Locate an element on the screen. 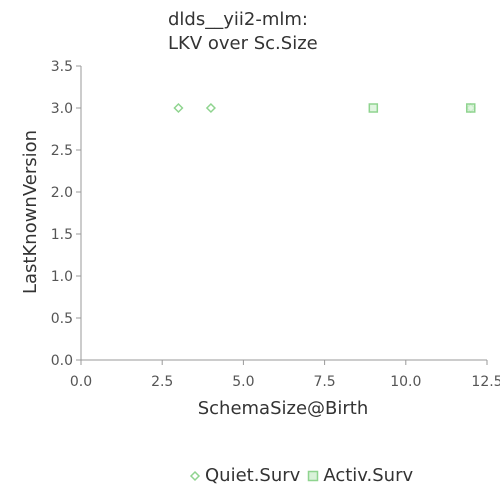 Image resolution: width=500 pixels, height=500 pixels. y-tick-label: 0.5 is located at coordinates (62, 319).